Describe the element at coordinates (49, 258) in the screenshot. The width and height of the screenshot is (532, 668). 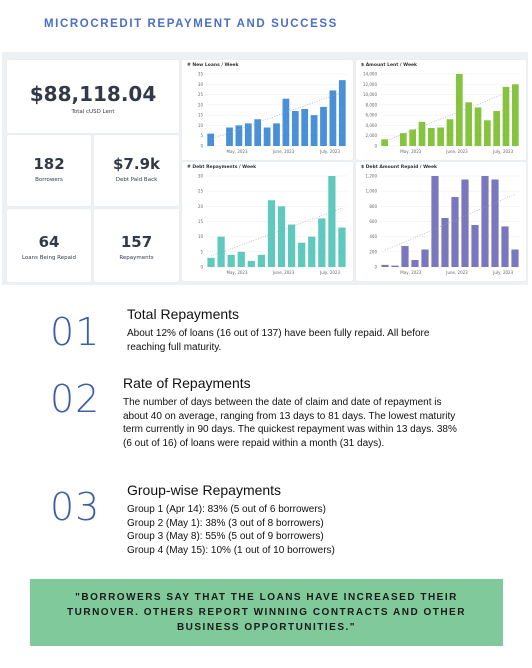
I see `kpi-loans-being-repaid-label: Loans Being Repaid` at that location.